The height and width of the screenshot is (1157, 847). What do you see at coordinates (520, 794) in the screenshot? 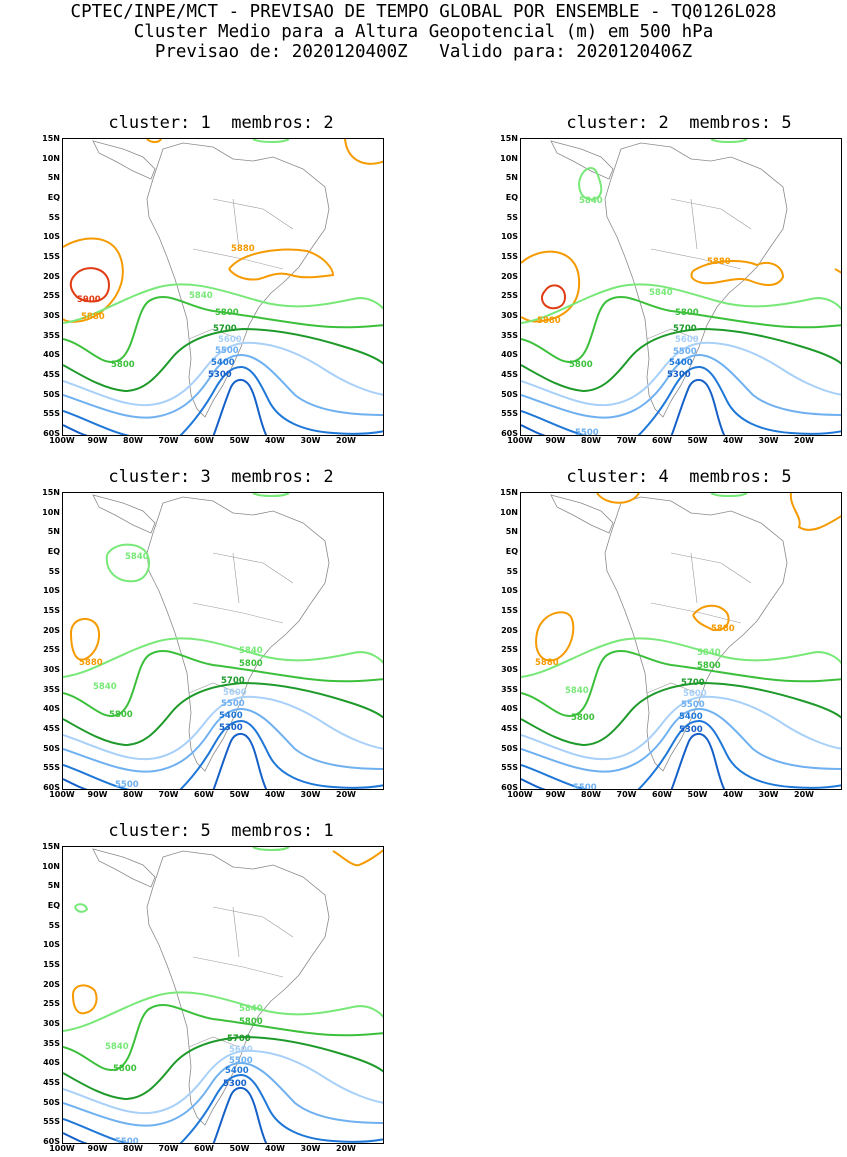
I see `lon-tick-label: 100W` at bounding box center [520, 794].